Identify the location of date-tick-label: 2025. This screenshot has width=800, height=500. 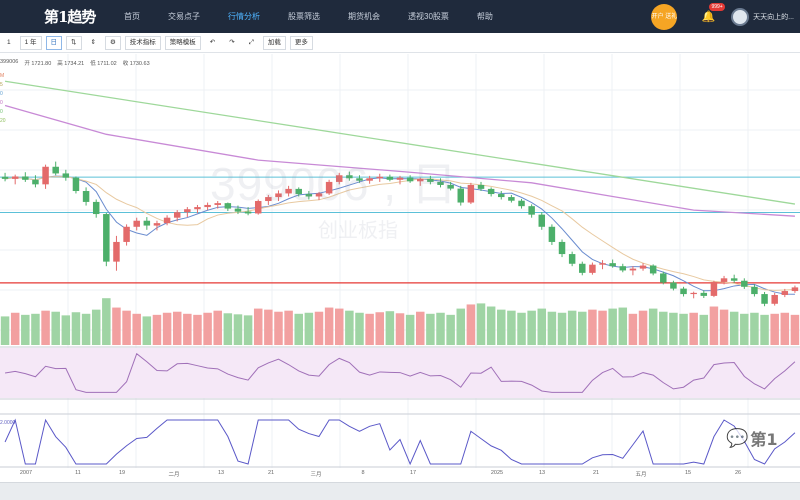
(497, 473).